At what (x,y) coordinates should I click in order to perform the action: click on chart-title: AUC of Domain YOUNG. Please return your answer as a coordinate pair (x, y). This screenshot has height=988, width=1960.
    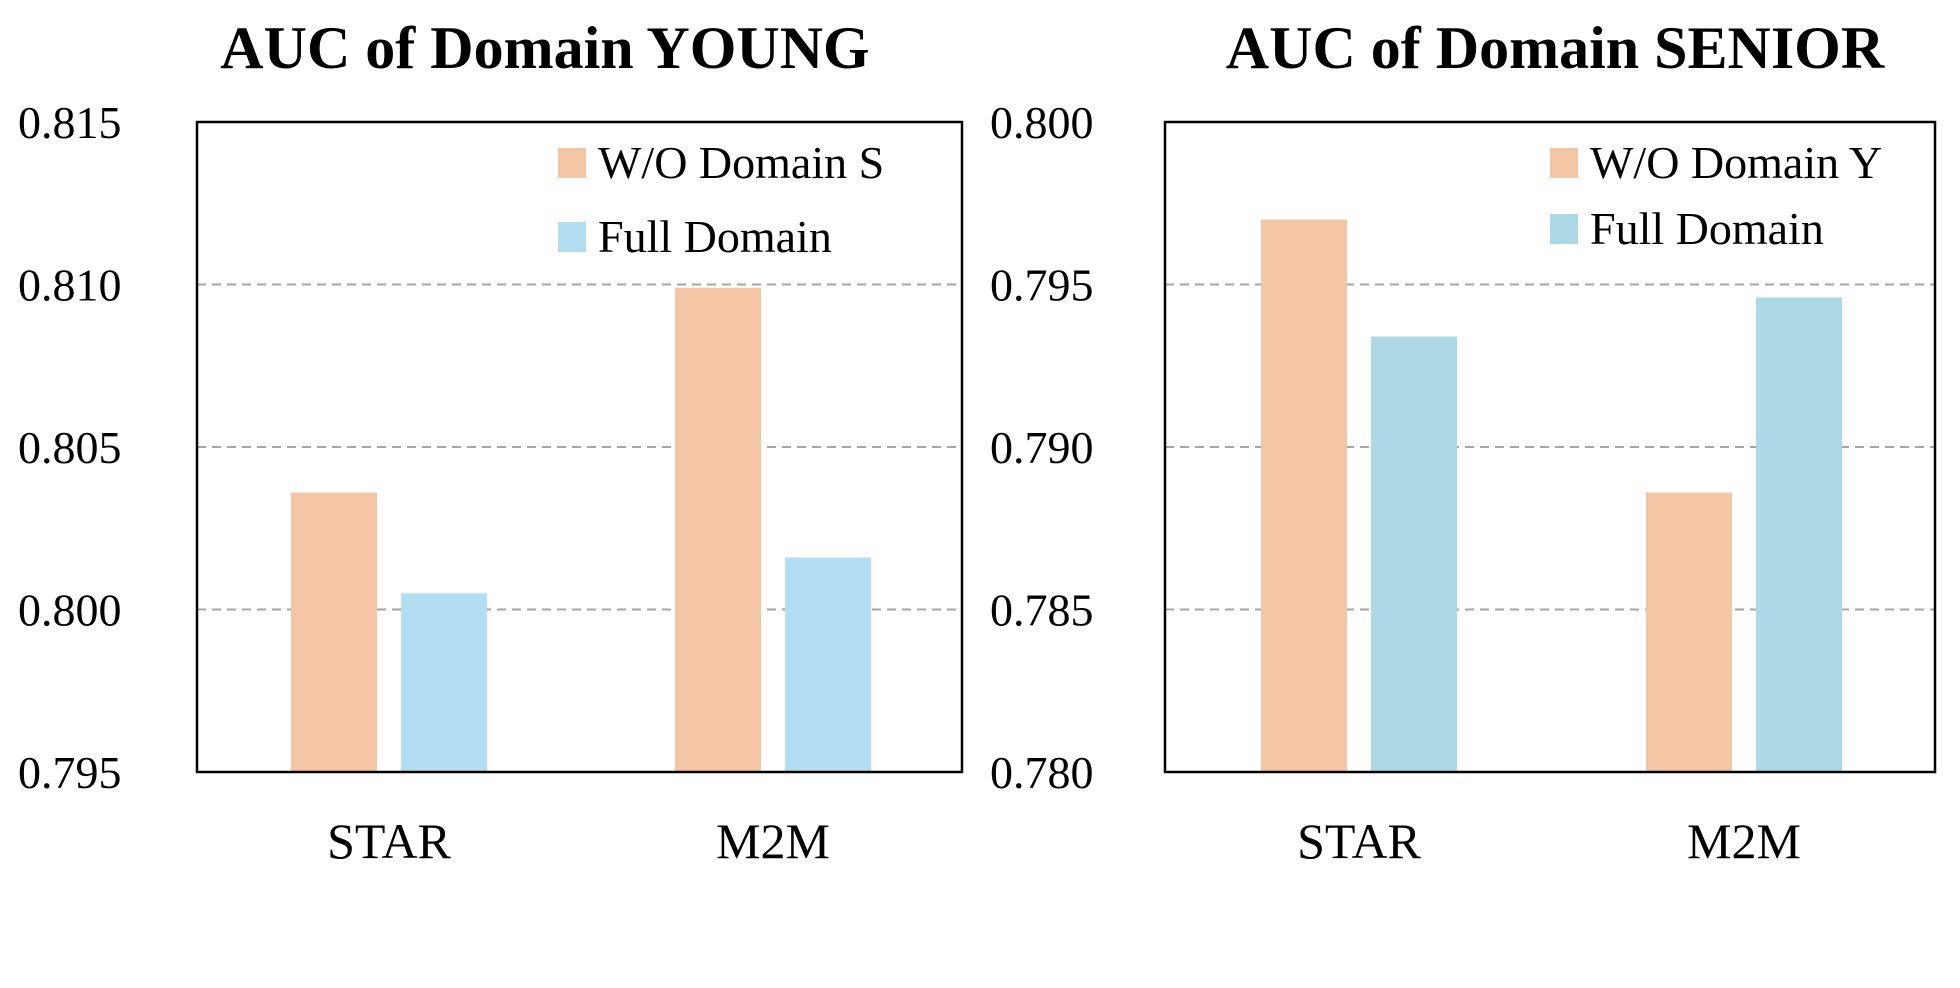
    Looking at the image, I should click on (544, 48).